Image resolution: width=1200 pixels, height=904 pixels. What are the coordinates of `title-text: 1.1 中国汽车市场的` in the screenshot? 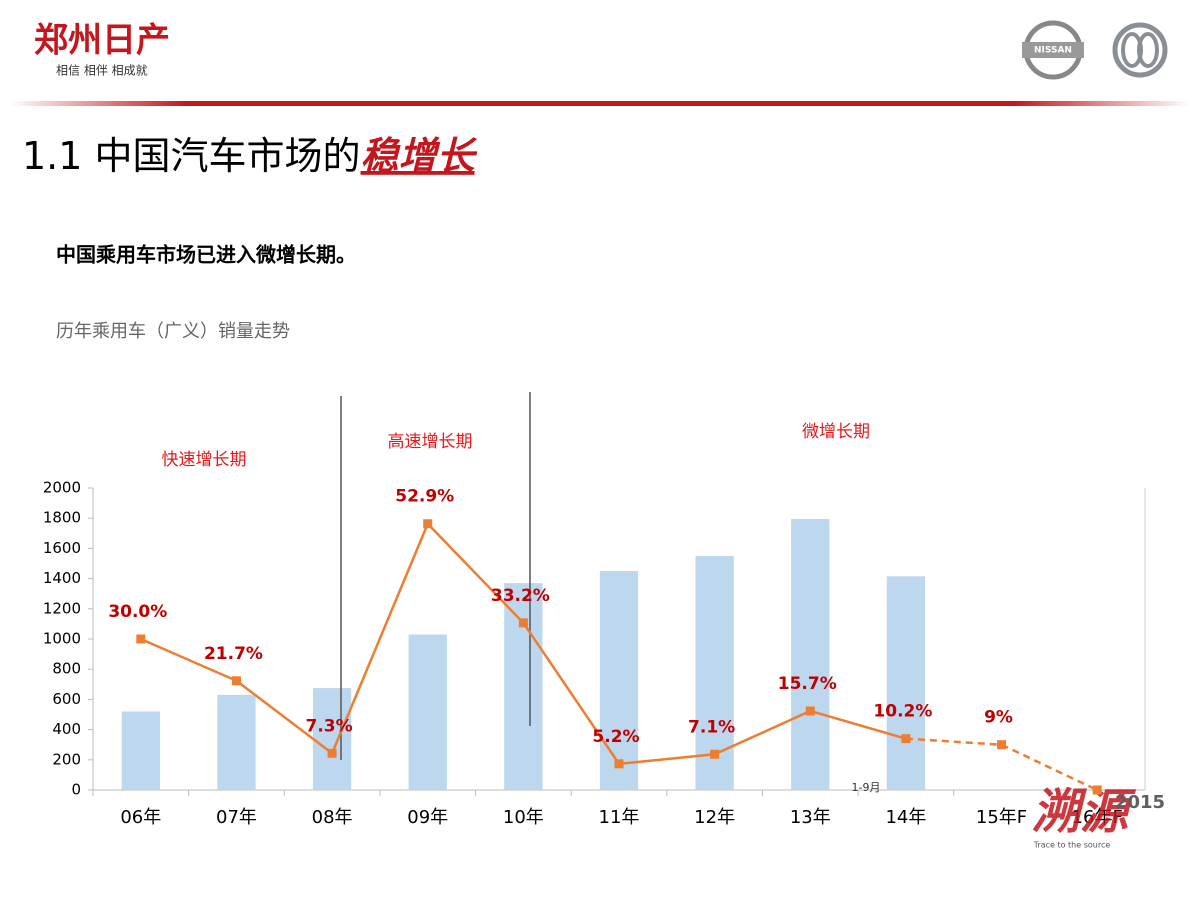 It's located at (191, 156).